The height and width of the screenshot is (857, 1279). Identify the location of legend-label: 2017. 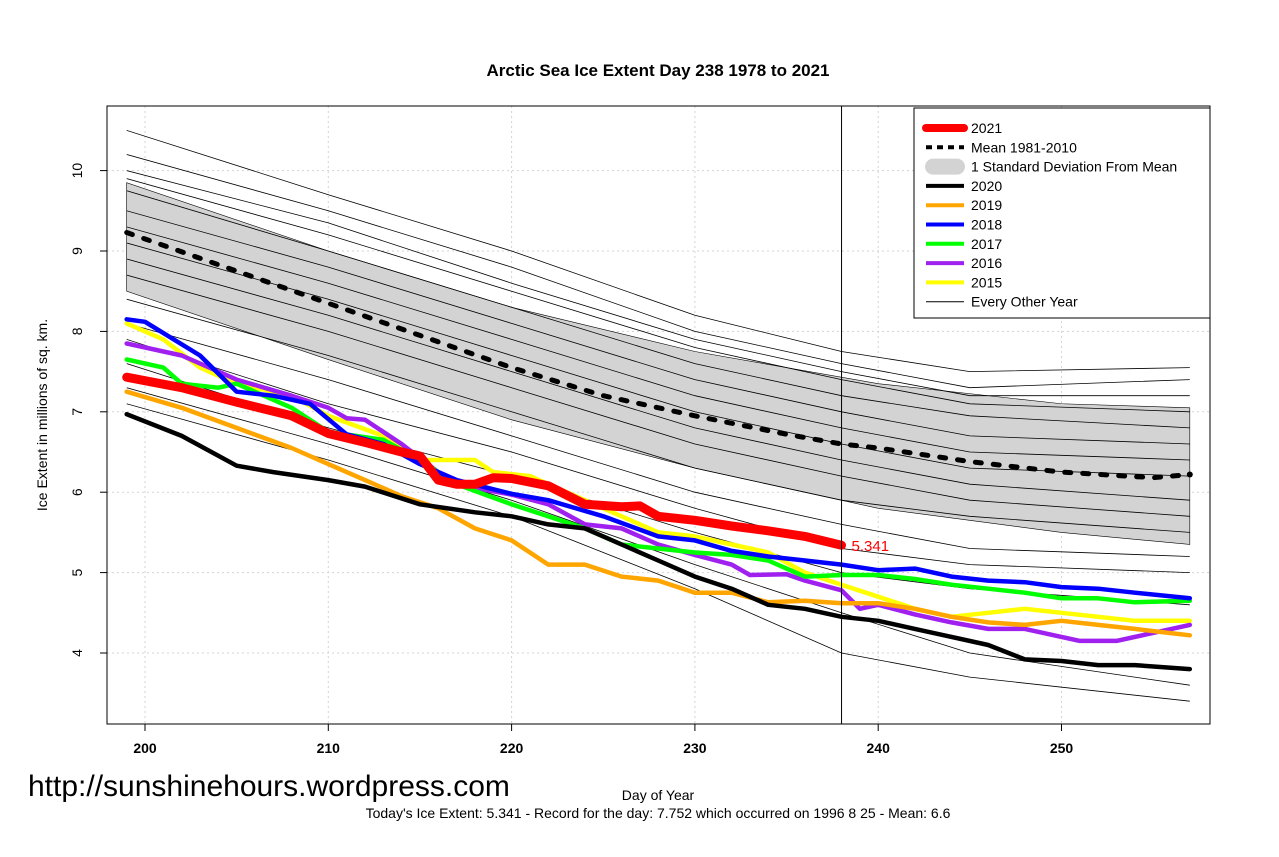
(986, 244).